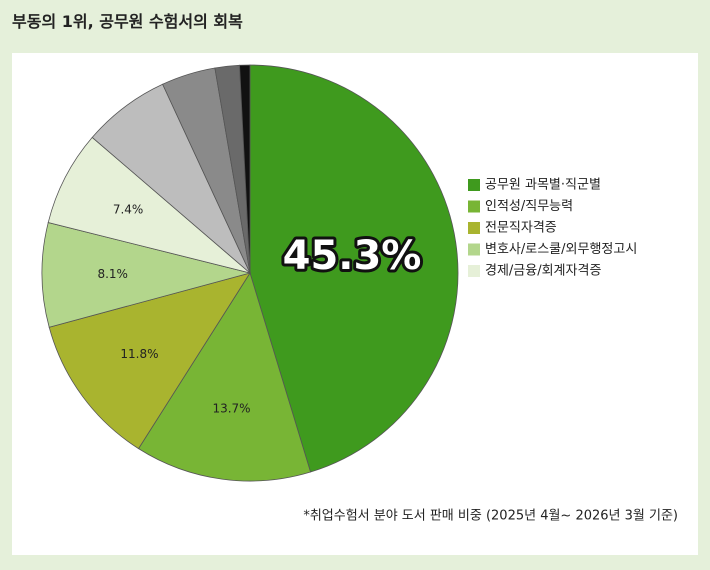  Describe the element at coordinates (529, 206) in the screenshot. I see `legend-label: 인적성/직무능력` at that location.